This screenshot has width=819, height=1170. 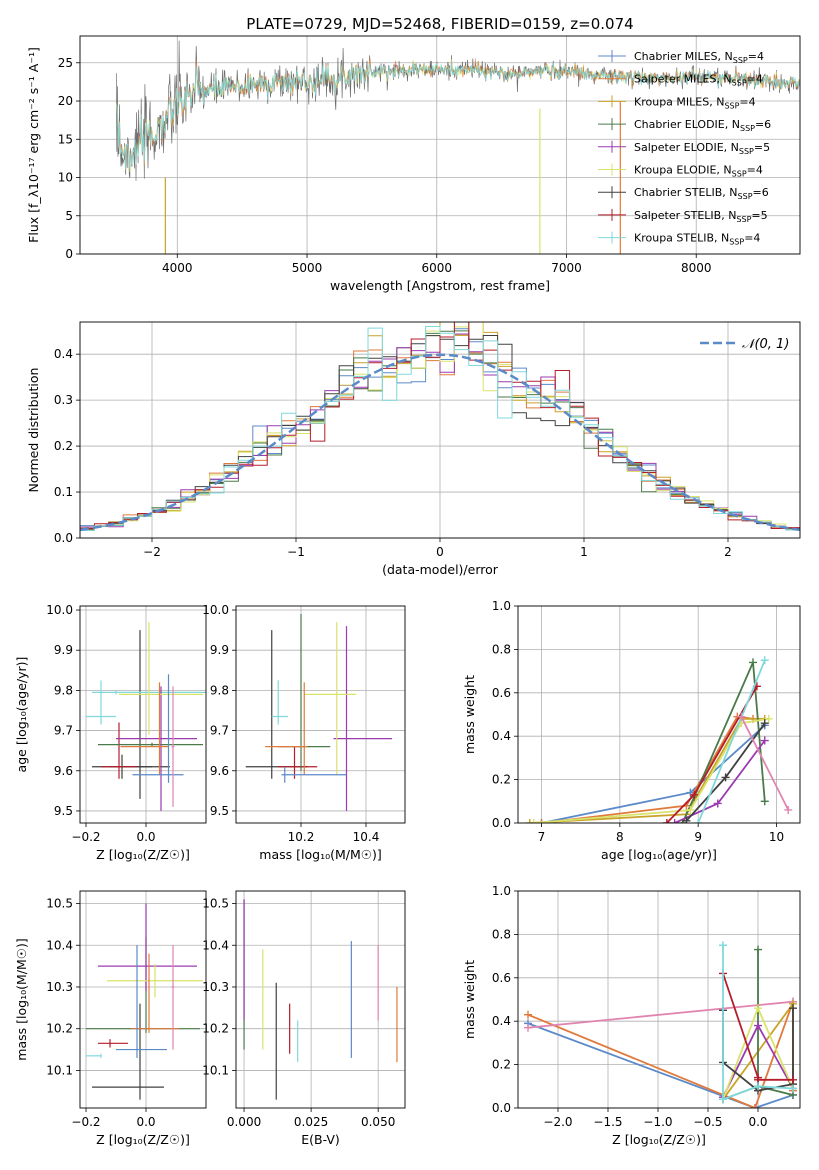 What do you see at coordinates (177, 268) in the screenshot?
I see `x-tick-label: 4000` at bounding box center [177, 268].